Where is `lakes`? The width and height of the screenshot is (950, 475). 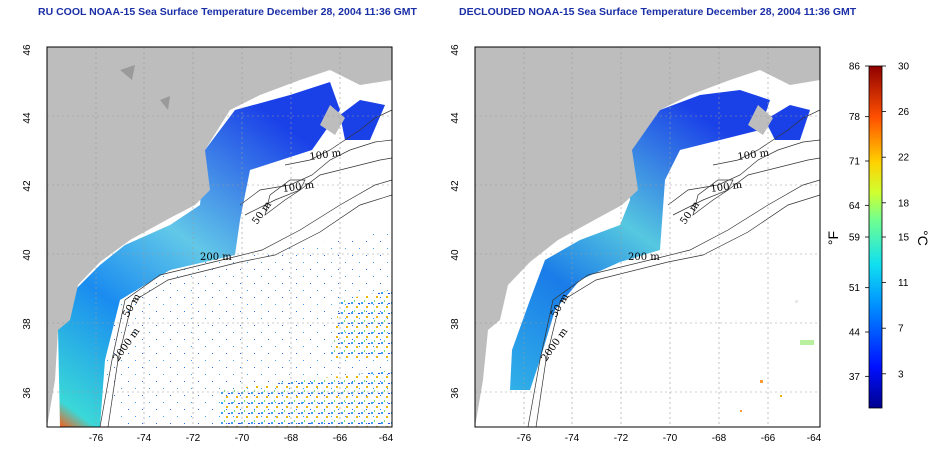 lakes is located at coordinates (145, 87).